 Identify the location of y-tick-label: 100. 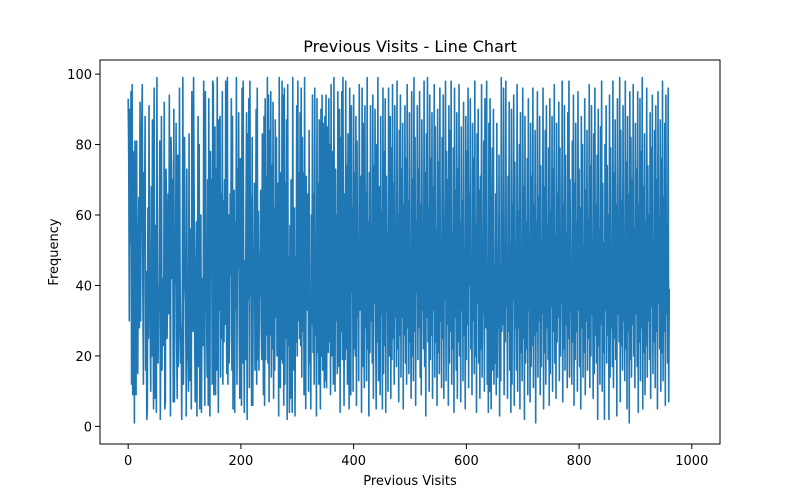
(79, 75).